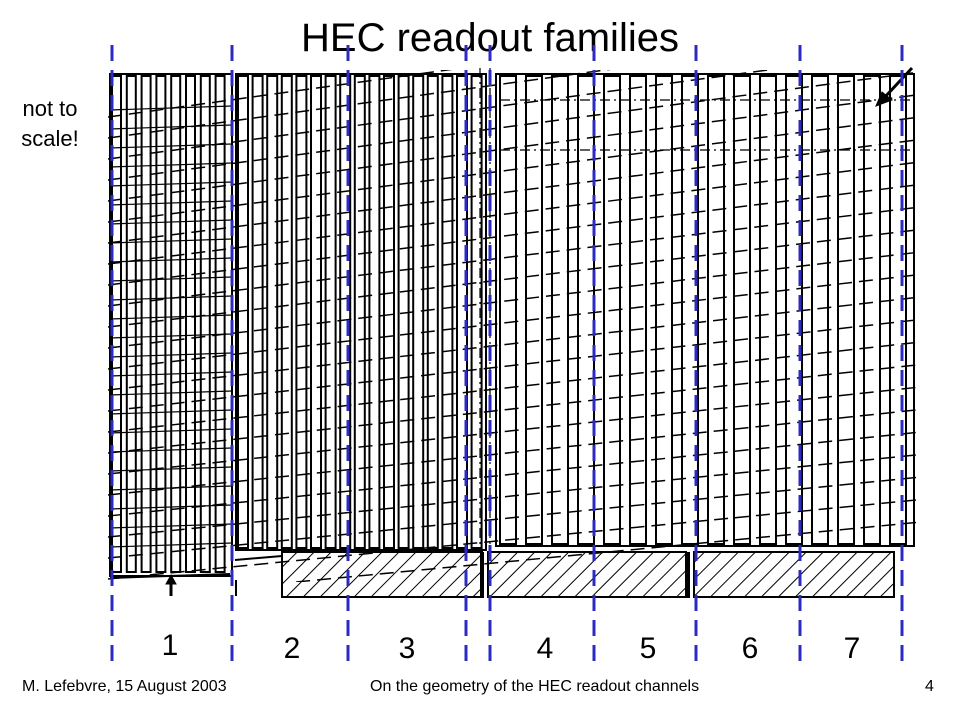 This screenshot has width=960, height=720. I want to click on not-to-scale-note: not to scale!, so click(50, 123).